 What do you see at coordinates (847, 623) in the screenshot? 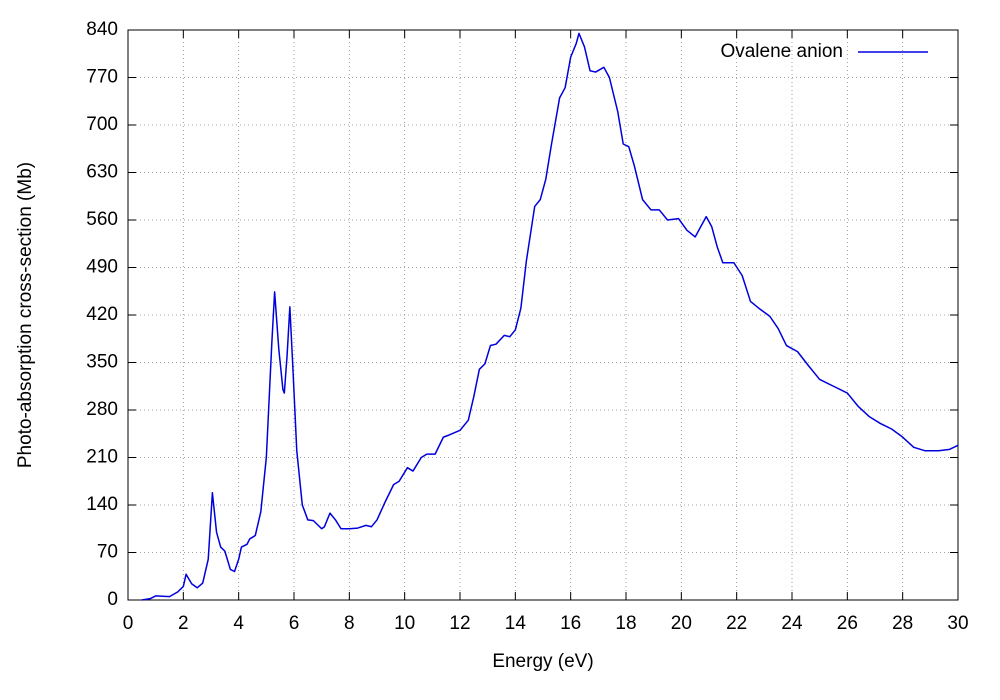
I see `x-tick-label: 26` at bounding box center [847, 623].